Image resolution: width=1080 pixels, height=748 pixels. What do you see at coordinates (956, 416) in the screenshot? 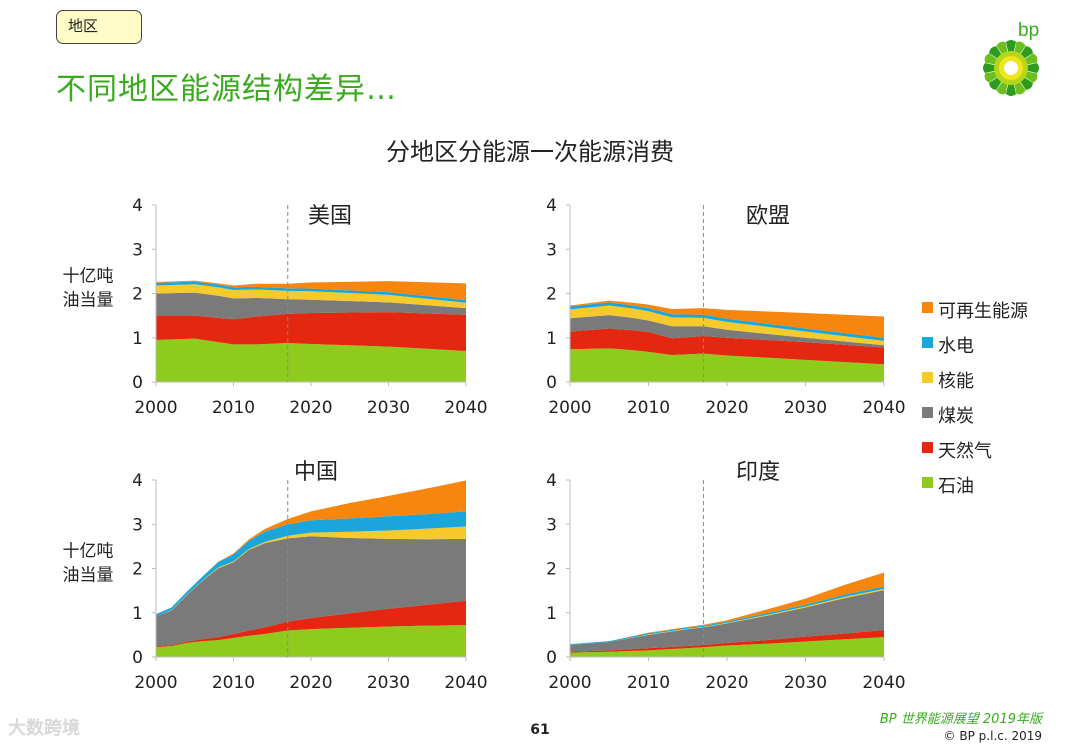
I see `legend-label-coal: 煤炭` at bounding box center [956, 416].